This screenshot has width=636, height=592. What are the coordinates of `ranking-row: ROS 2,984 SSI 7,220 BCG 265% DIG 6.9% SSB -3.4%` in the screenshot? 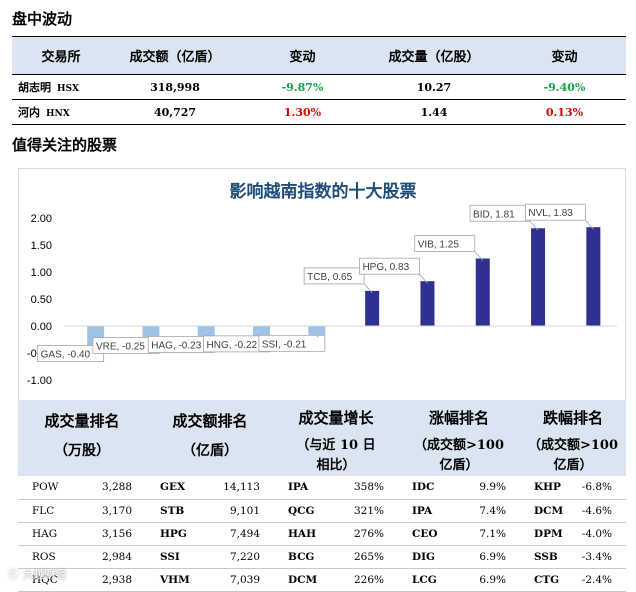 It's located at (322, 557).